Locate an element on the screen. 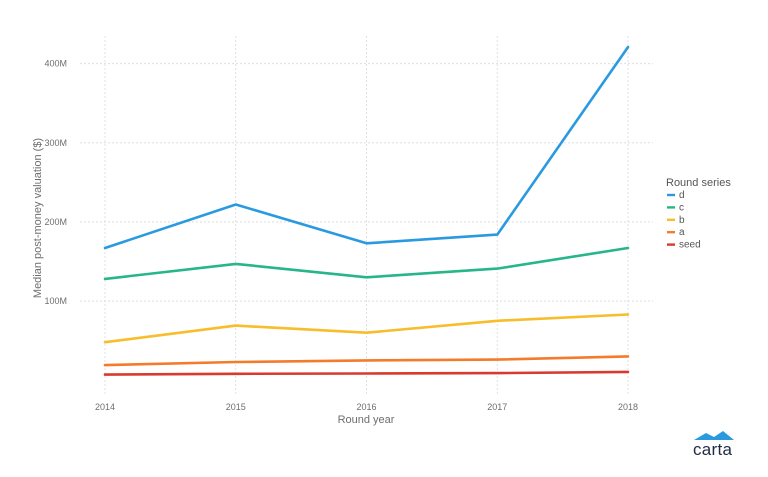 The height and width of the screenshot is (477, 768). legend-label-a: a is located at coordinates (682, 232).